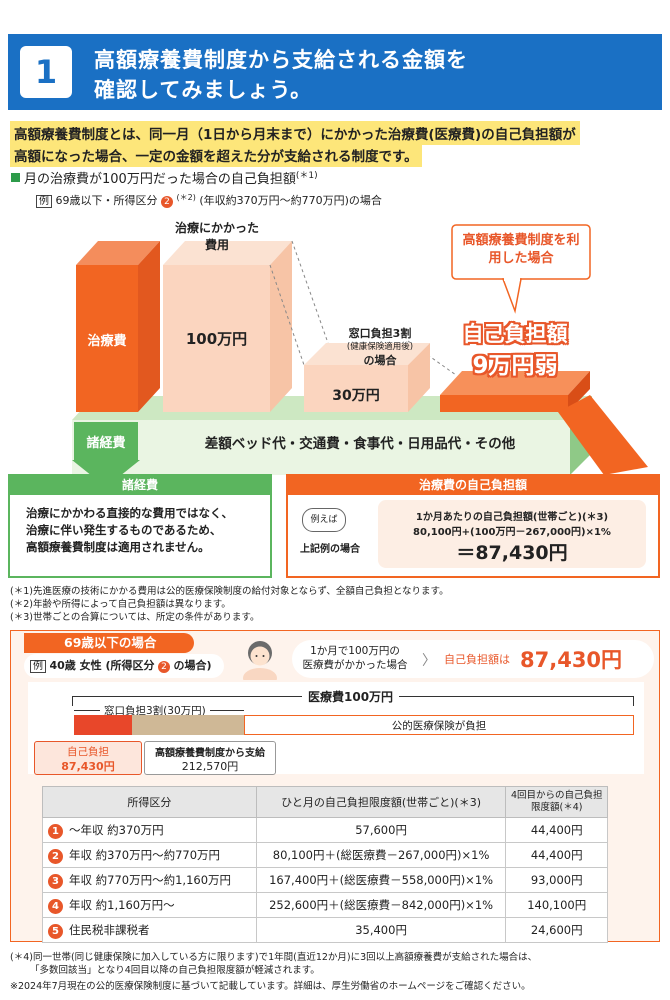 This screenshot has height=1000, width=670. I want to click on example-case: 上記例の場合, so click(330, 549).